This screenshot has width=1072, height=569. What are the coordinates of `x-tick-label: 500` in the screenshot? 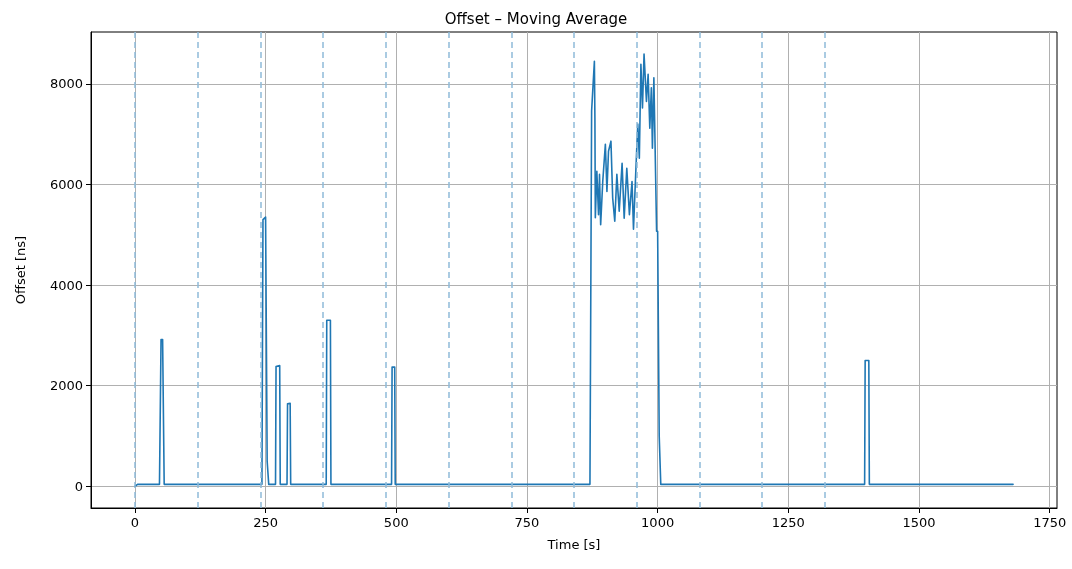 It's located at (396, 522).